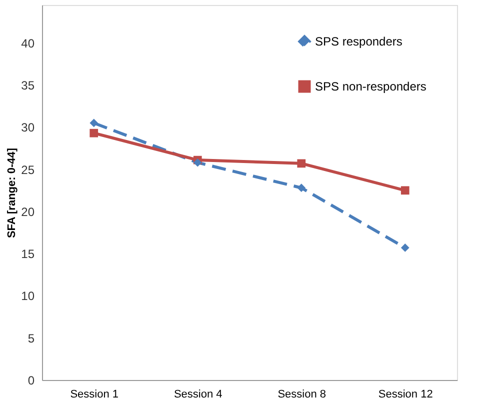 This screenshot has width=496, height=414. What do you see at coordinates (28, 85) in the screenshot?
I see `y-tick-label: 35` at bounding box center [28, 85].